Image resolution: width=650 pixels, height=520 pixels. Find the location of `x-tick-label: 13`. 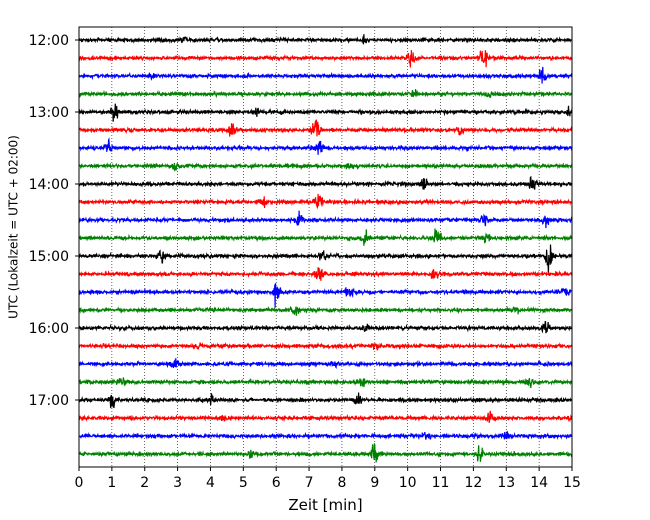

x-tick-label: 13 is located at coordinates (506, 483).